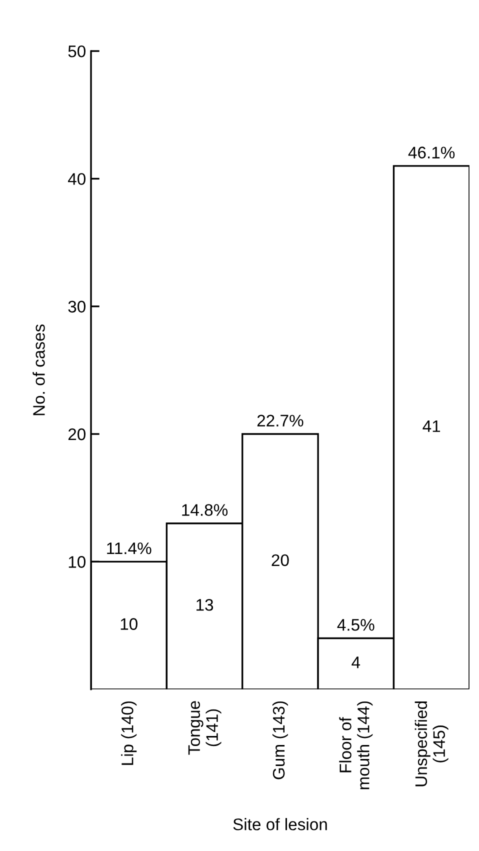  What do you see at coordinates (77, 434) in the screenshot?
I see `y-tick-label: 20` at bounding box center [77, 434].